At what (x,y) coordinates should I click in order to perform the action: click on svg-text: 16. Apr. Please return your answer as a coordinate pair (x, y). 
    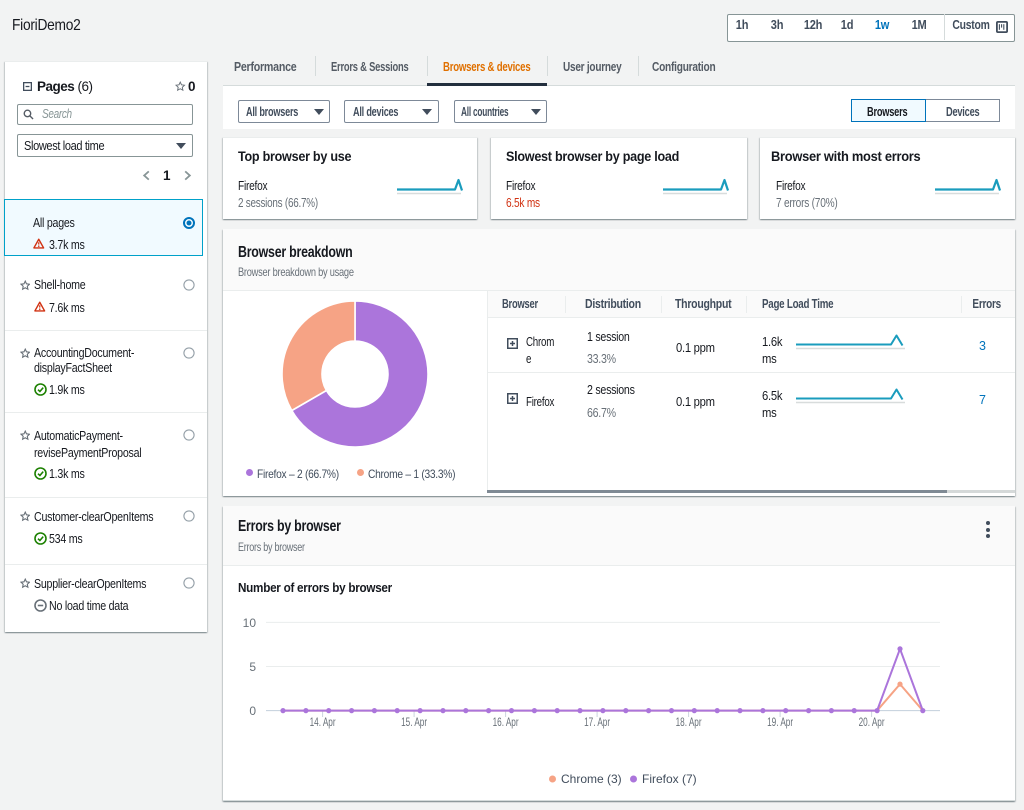
    Looking at the image, I should click on (506, 722).